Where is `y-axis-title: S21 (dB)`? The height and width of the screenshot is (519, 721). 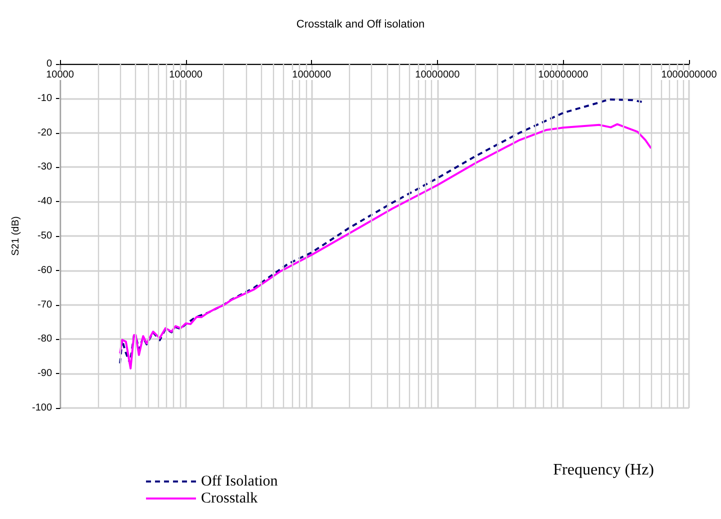 y-axis-title: S21 (dB) is located at coordinates (16, 236).